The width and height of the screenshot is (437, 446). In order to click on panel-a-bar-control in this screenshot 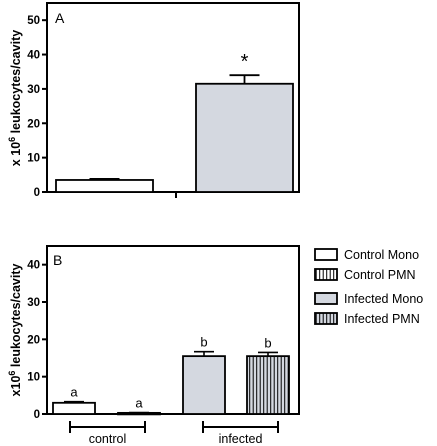, I will do `click(104, 186)`.